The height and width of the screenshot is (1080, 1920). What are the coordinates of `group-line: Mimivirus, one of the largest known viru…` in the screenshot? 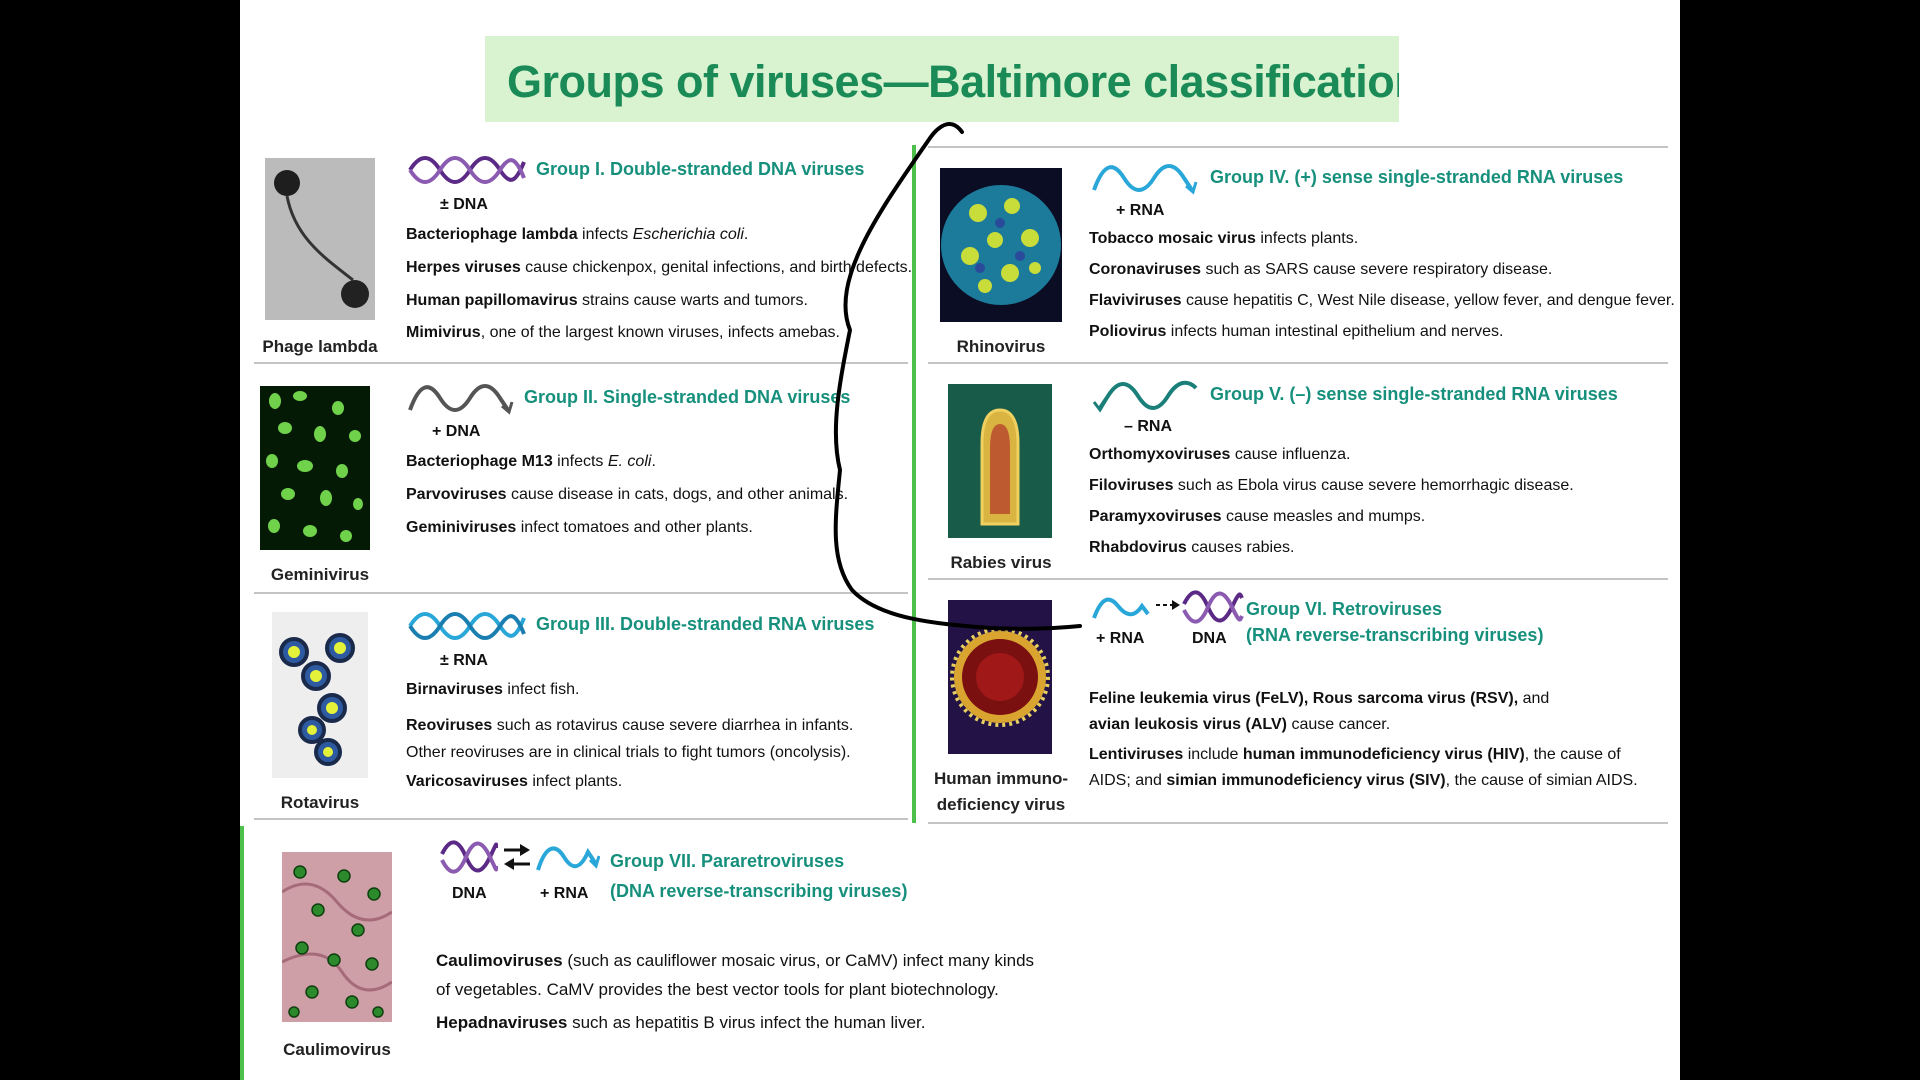 It's located at (623, 332).